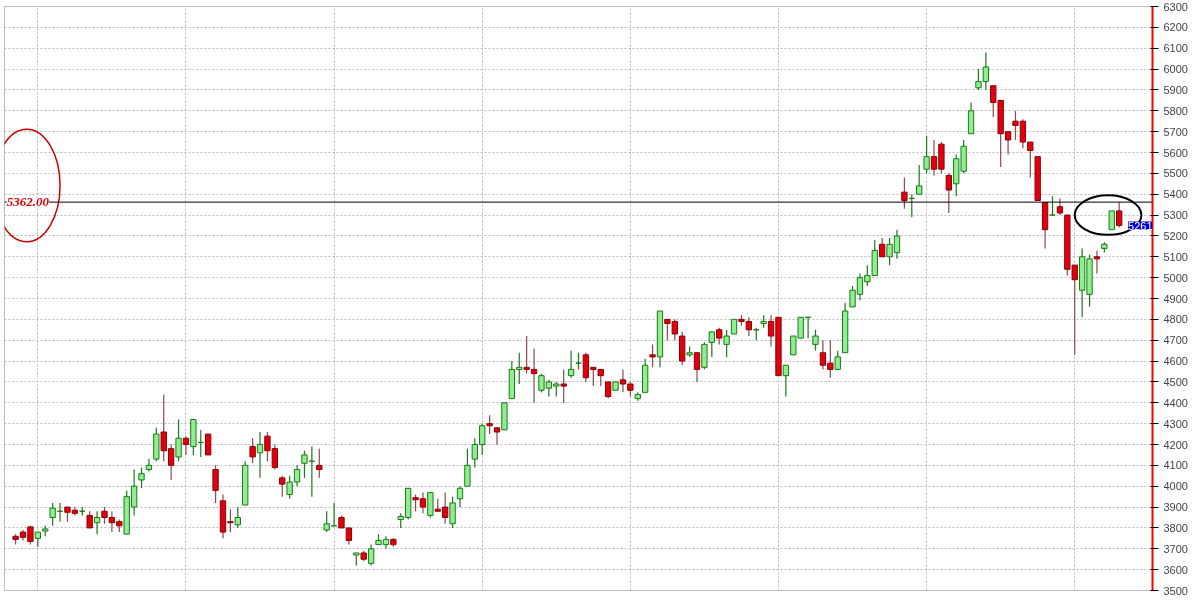 Image resolution: width=1198 pixels, height=606 pixels. What do you see at coordinates (1175, 527) in the screenshot?
I see `y-tick-label: 3800` at bounding box center [1175, 527].